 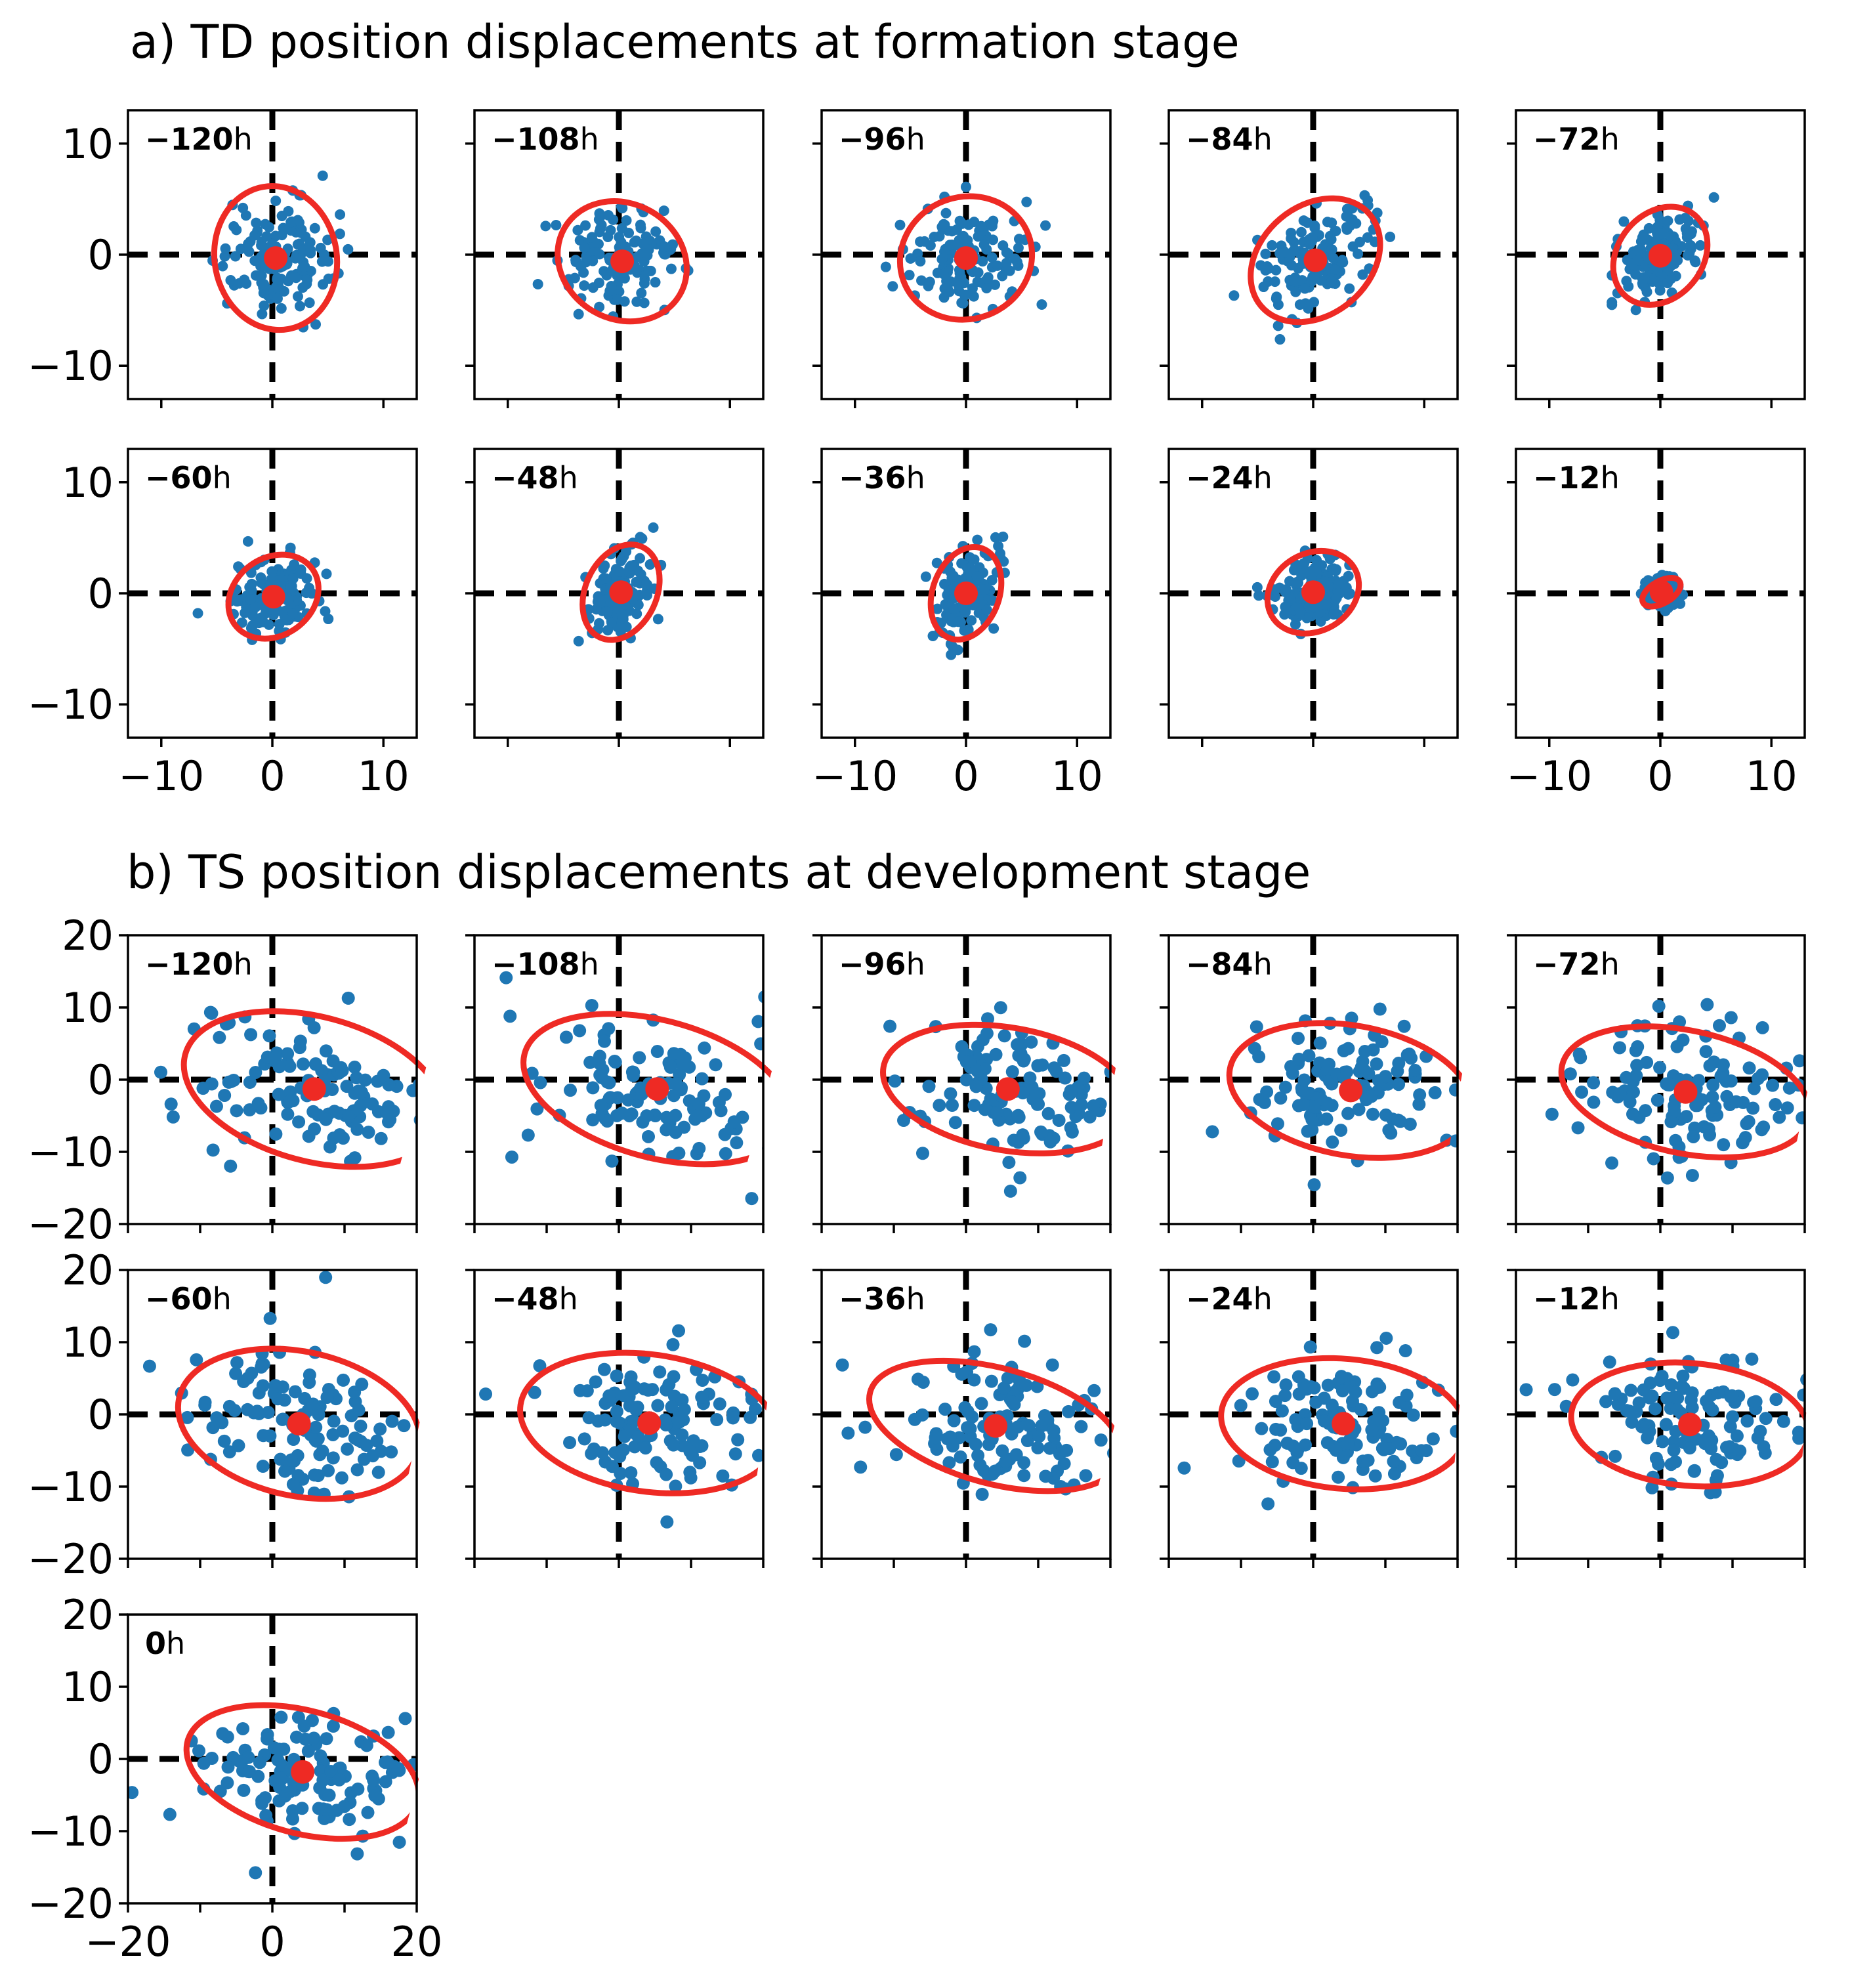 What do you see at coordinates (1771, 776) in the screenshot?
I see `x-tick-label: 10` at bounding box center [1771, 776].